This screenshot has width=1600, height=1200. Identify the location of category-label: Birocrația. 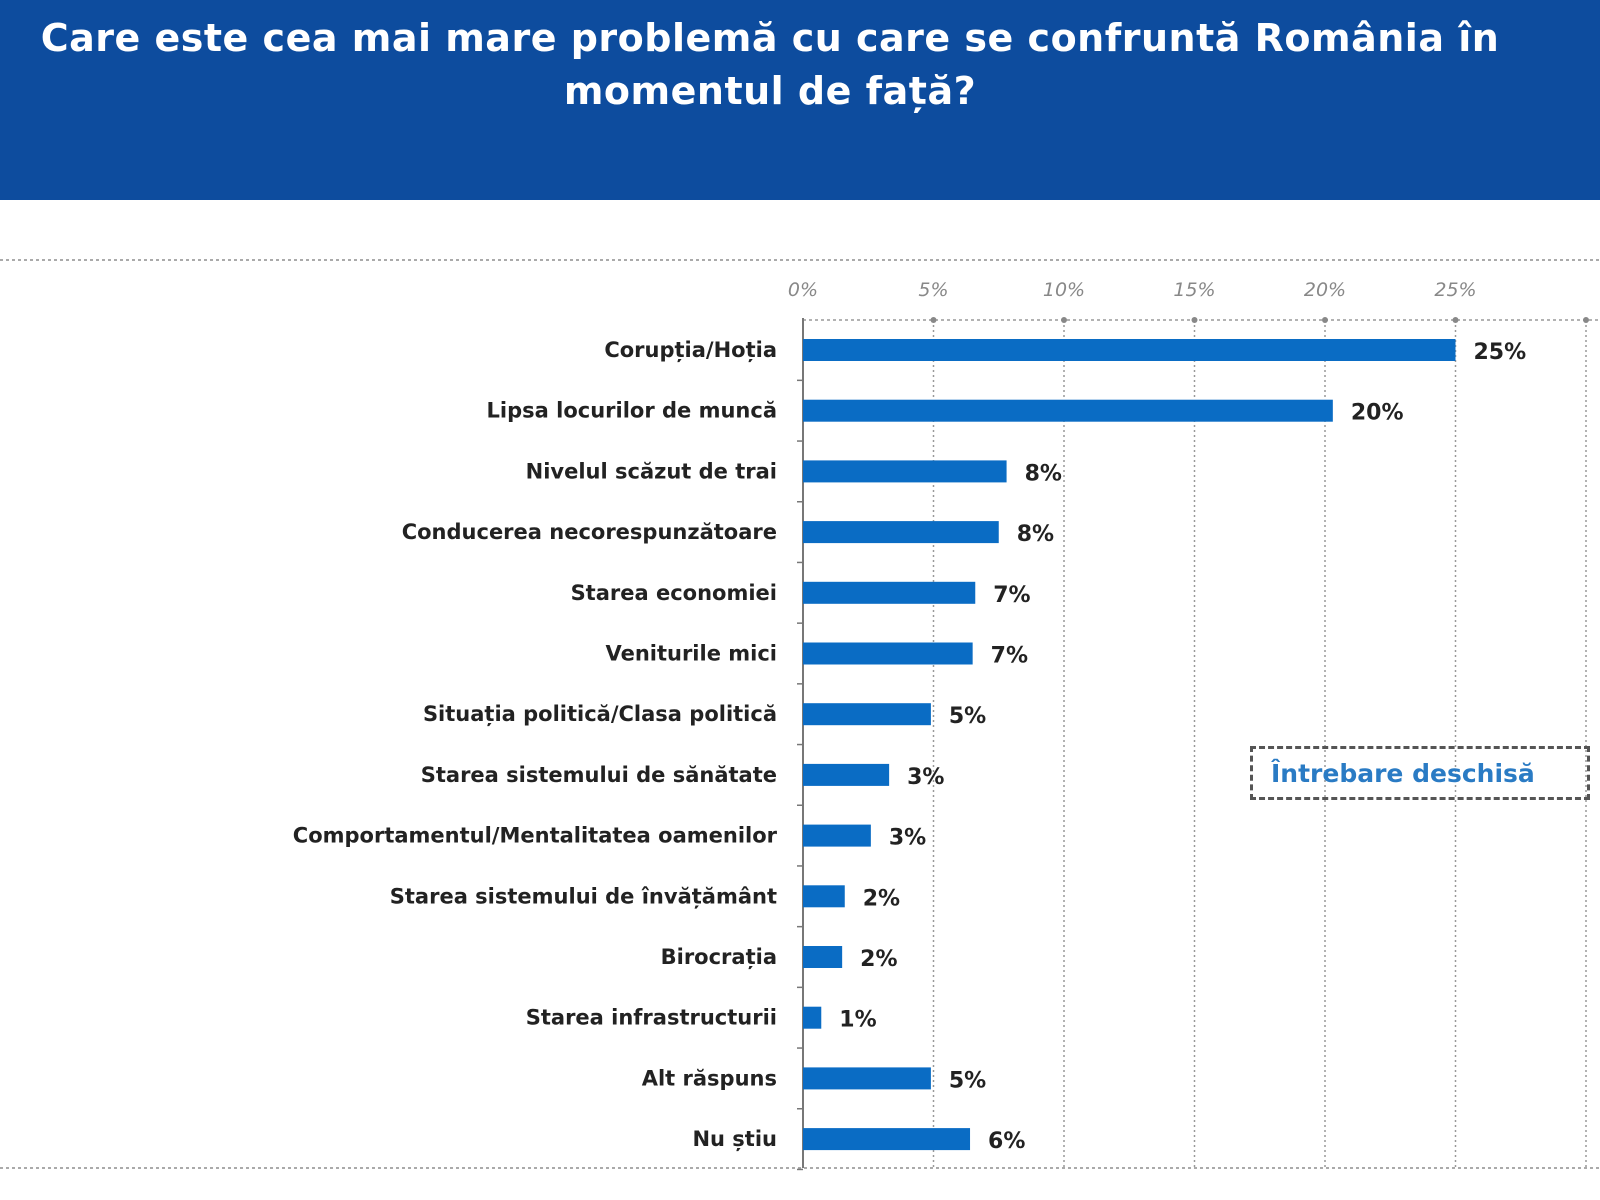
(719, 957).